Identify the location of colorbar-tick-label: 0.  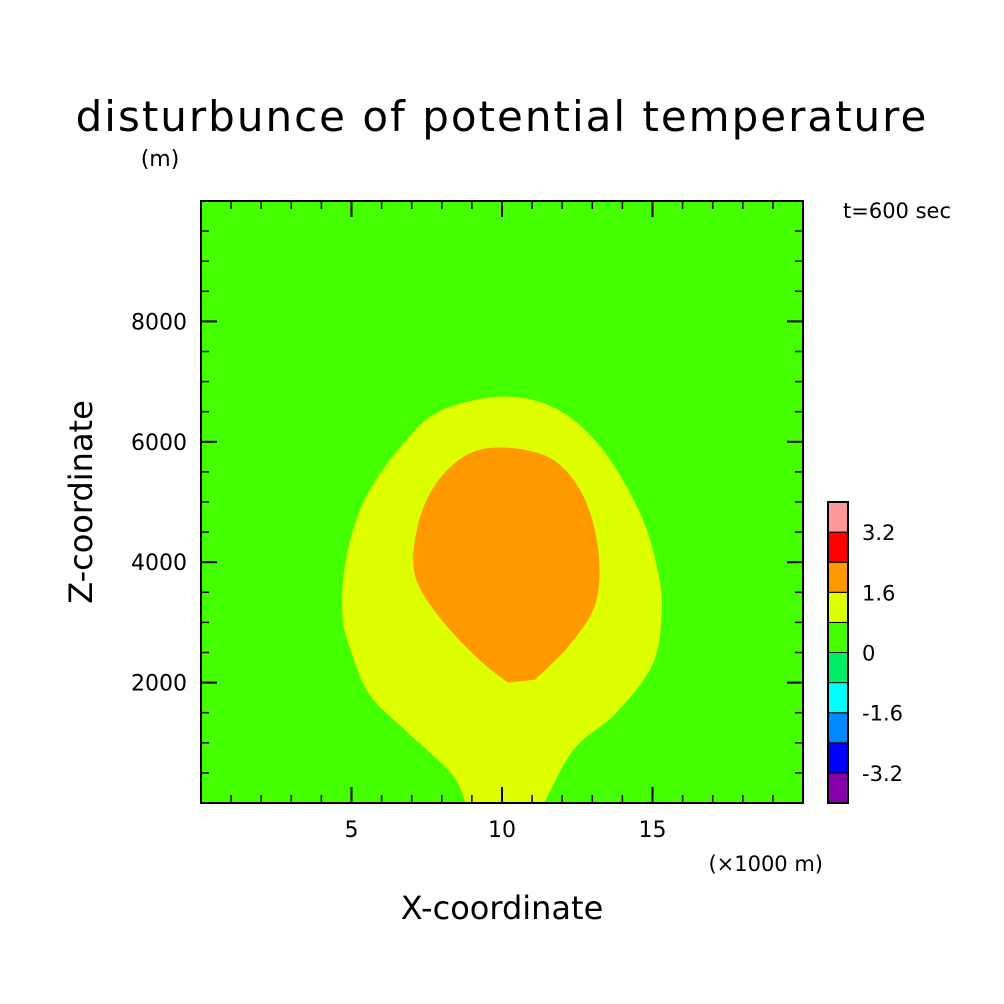
(868, 654).